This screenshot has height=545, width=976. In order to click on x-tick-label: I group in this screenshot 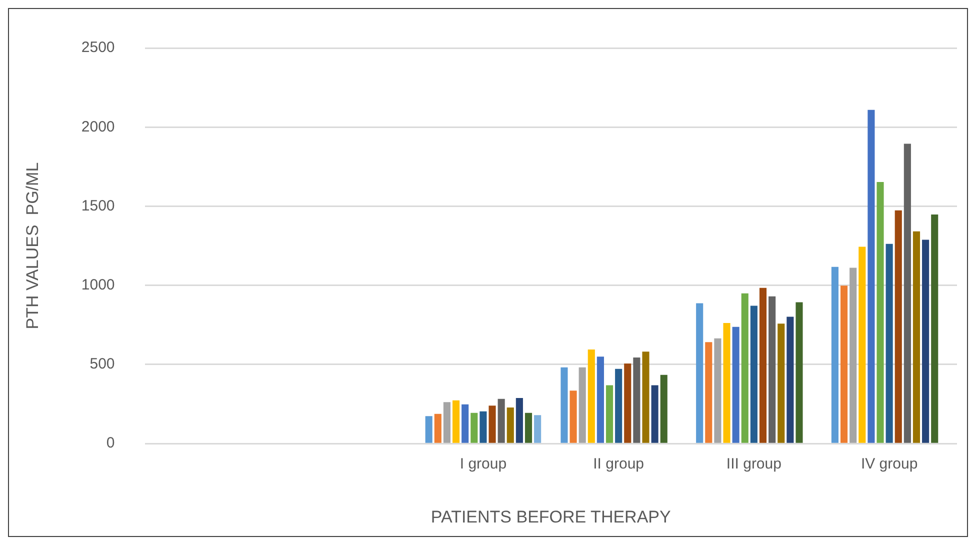, I will do `click(483, 464)`.